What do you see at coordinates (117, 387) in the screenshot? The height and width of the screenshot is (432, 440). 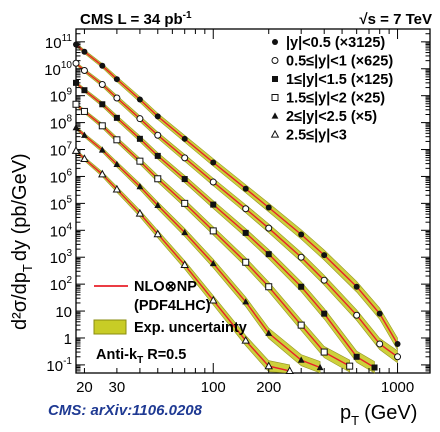 I see `x-tick-label: 30` at bounding box center [117, 387].